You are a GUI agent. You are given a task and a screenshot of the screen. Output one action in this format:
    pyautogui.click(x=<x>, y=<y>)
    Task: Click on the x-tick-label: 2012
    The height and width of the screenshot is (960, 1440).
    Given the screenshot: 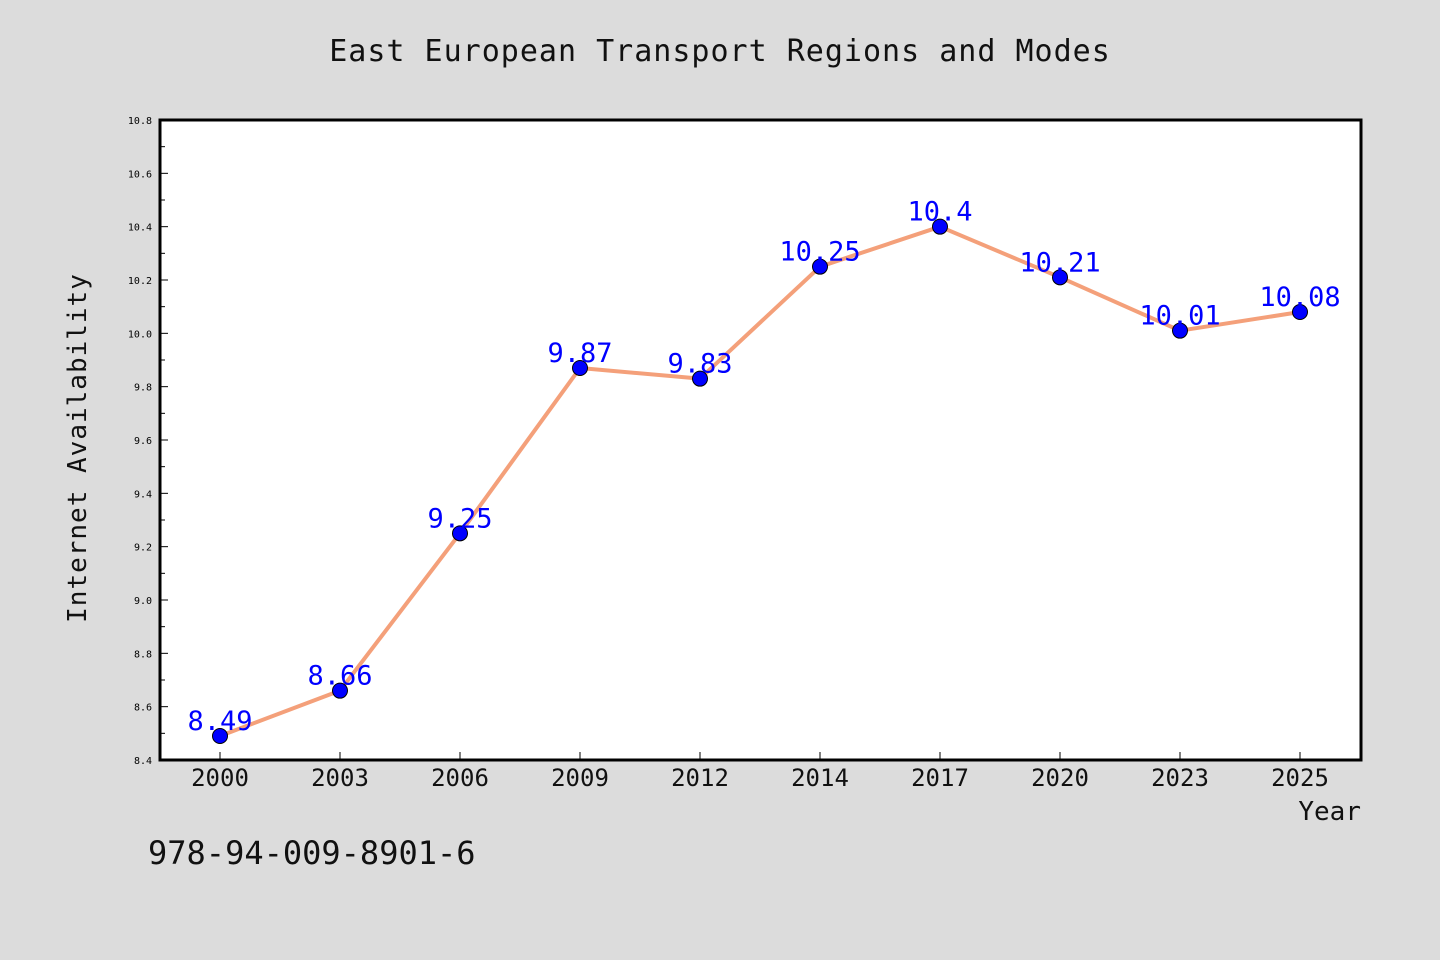 What is the action you would take?
    pyautogui.click(x=700, y=778)
    